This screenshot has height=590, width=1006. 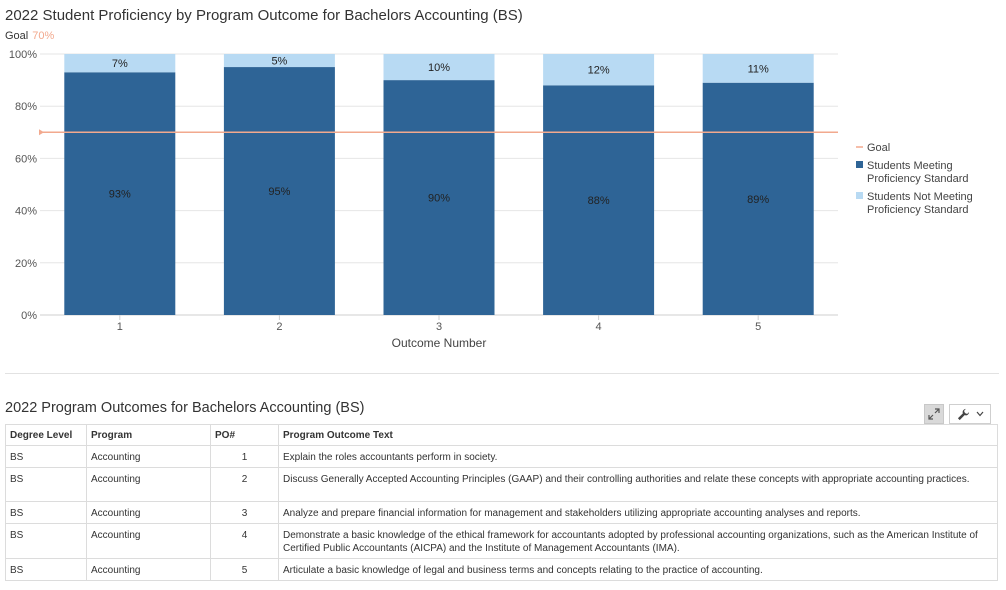 I want to click on x-tick-label: 4, so click(x=599, y=327).